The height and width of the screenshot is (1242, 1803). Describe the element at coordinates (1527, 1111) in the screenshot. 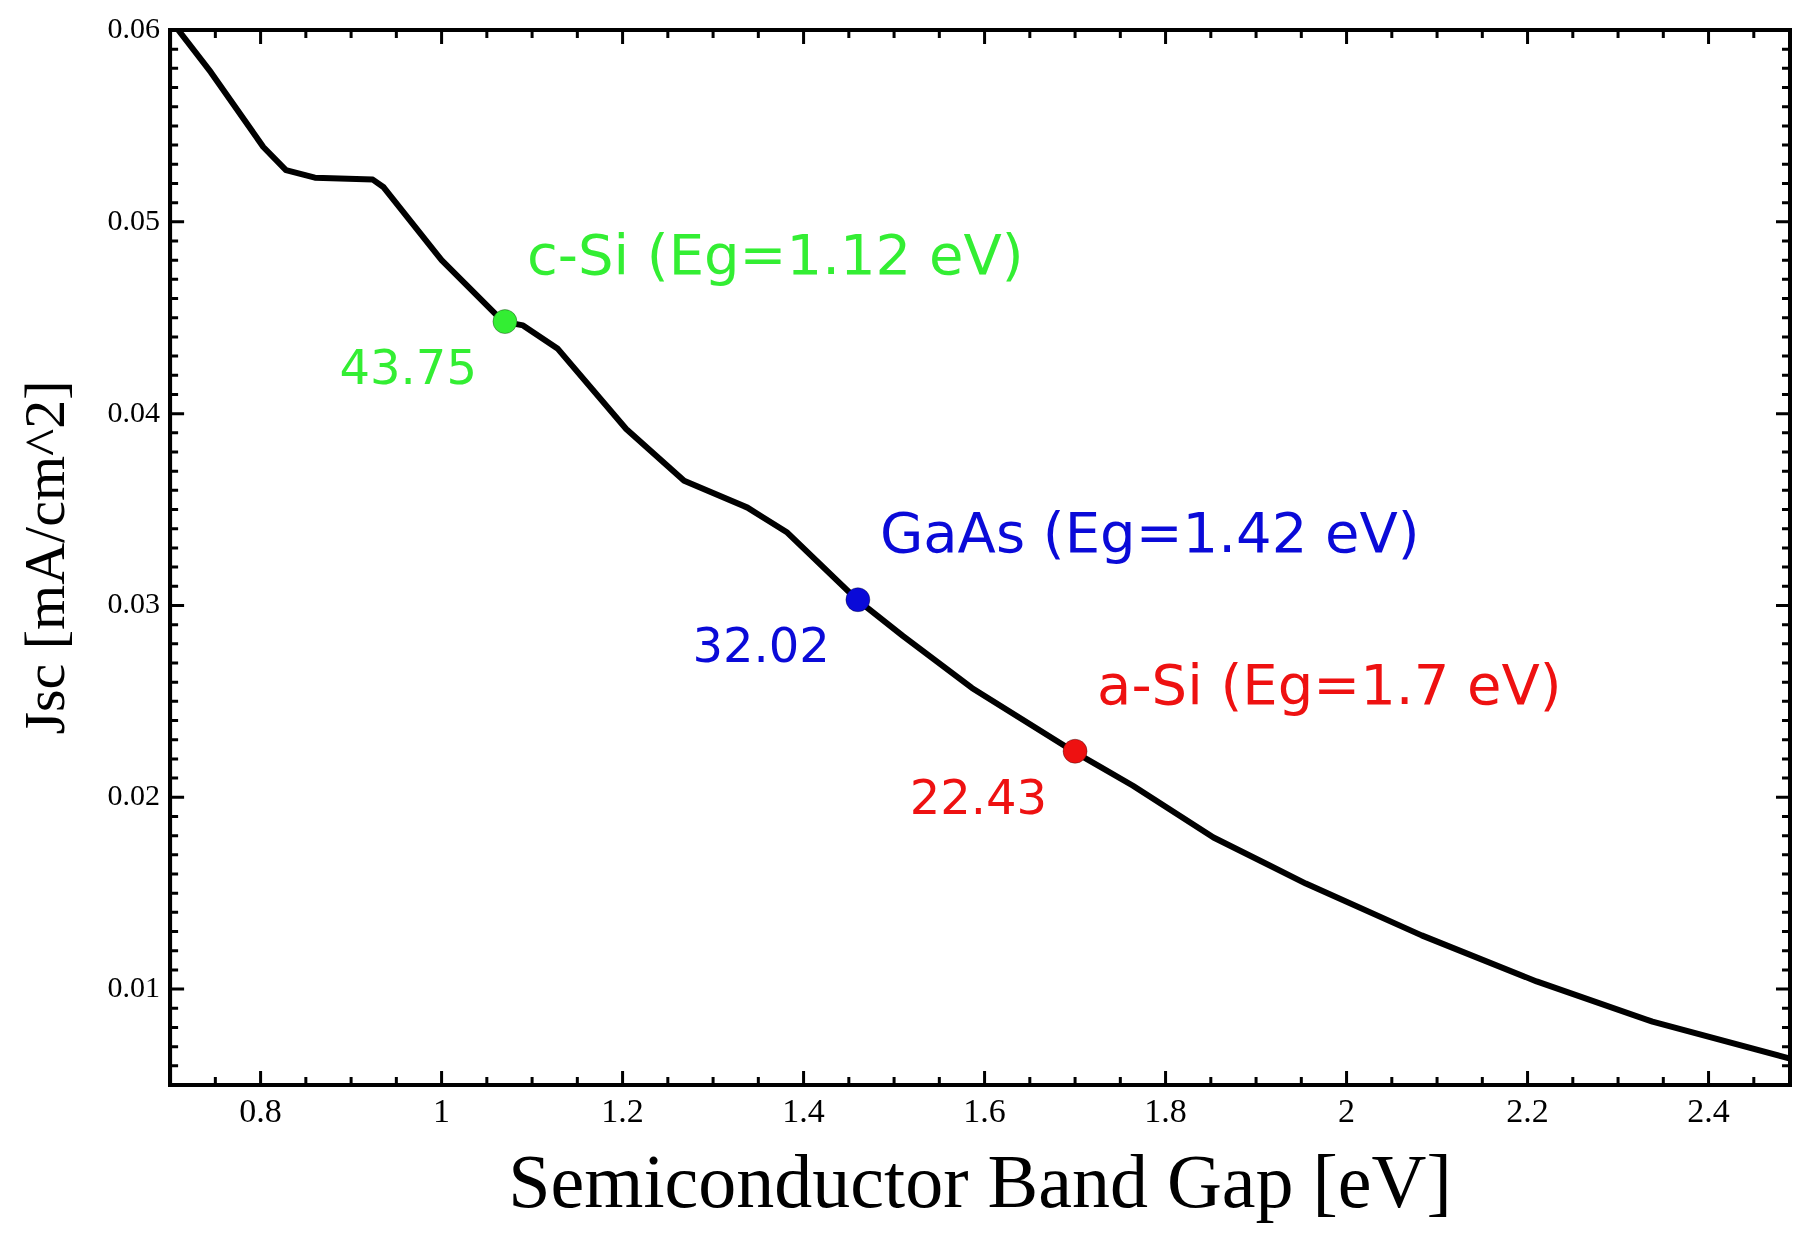

I see `x-tick-label: 2.2` at that location.